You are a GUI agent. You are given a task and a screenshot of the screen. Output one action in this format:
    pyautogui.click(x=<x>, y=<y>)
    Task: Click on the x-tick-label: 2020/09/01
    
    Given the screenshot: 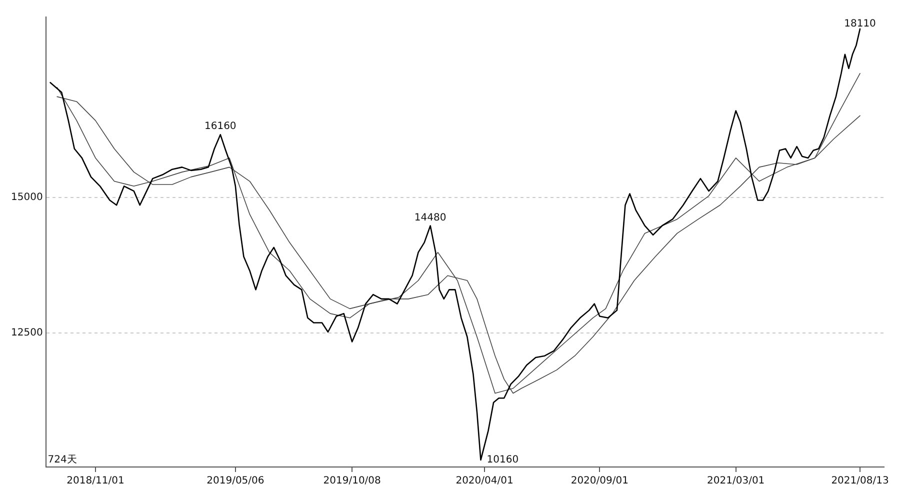 What is the action you would take?
    pyautogui.click(x=599, y=481)
    